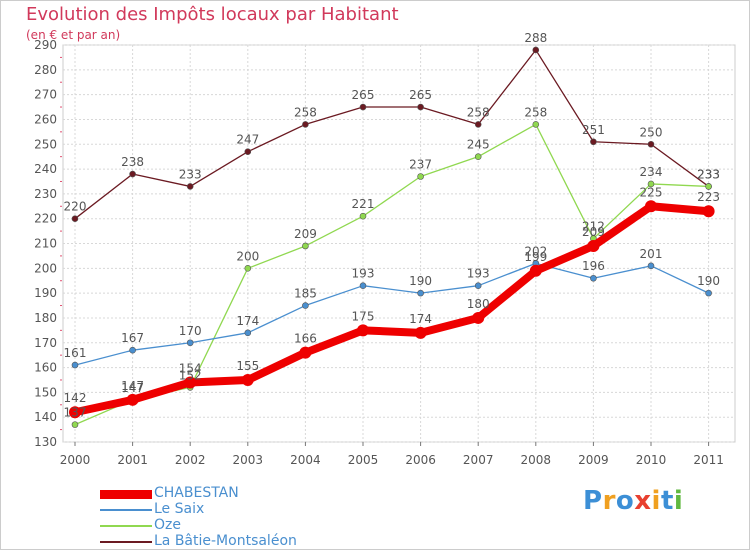  I want to click on x-tick-label: 2009, so click(593, 460).